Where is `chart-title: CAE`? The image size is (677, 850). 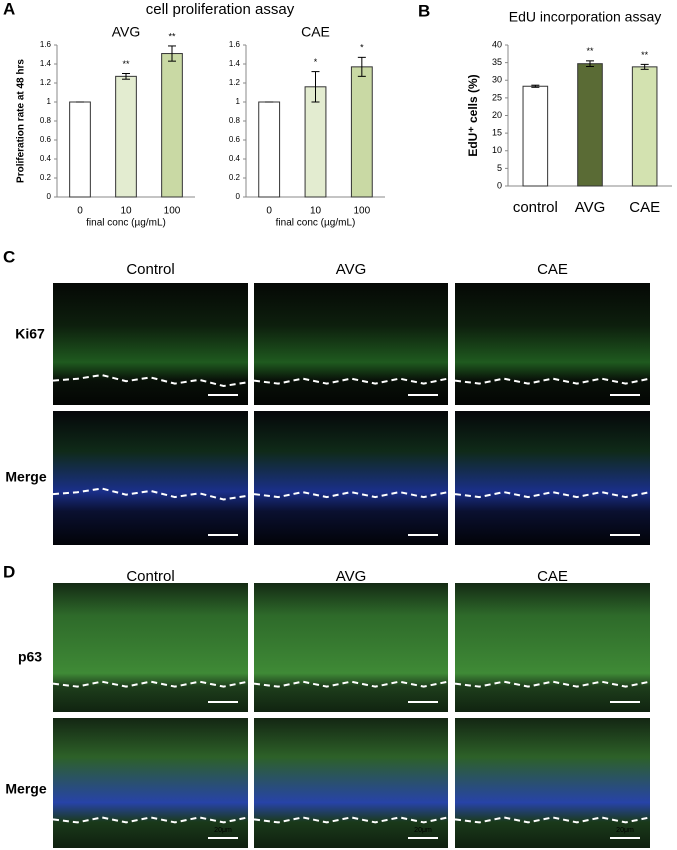 chart-title: CAE is located at coordinates (315, 32).